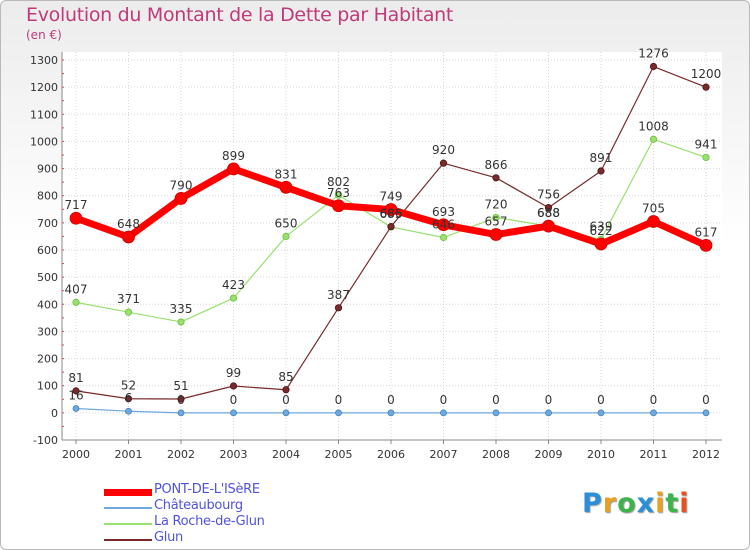  What do you see at coordinates (47, 169) in the screenshot?
I see `y-tick-label: 900` at bounding box center [47, 169].